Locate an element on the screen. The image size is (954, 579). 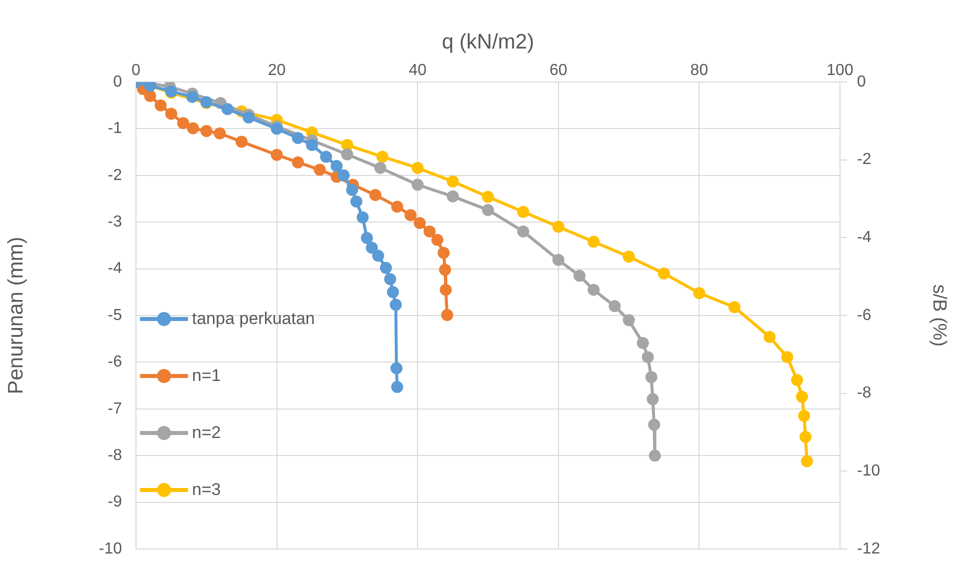
x-axis-title: q (kN/m2) is located at coordinates (488, 42).